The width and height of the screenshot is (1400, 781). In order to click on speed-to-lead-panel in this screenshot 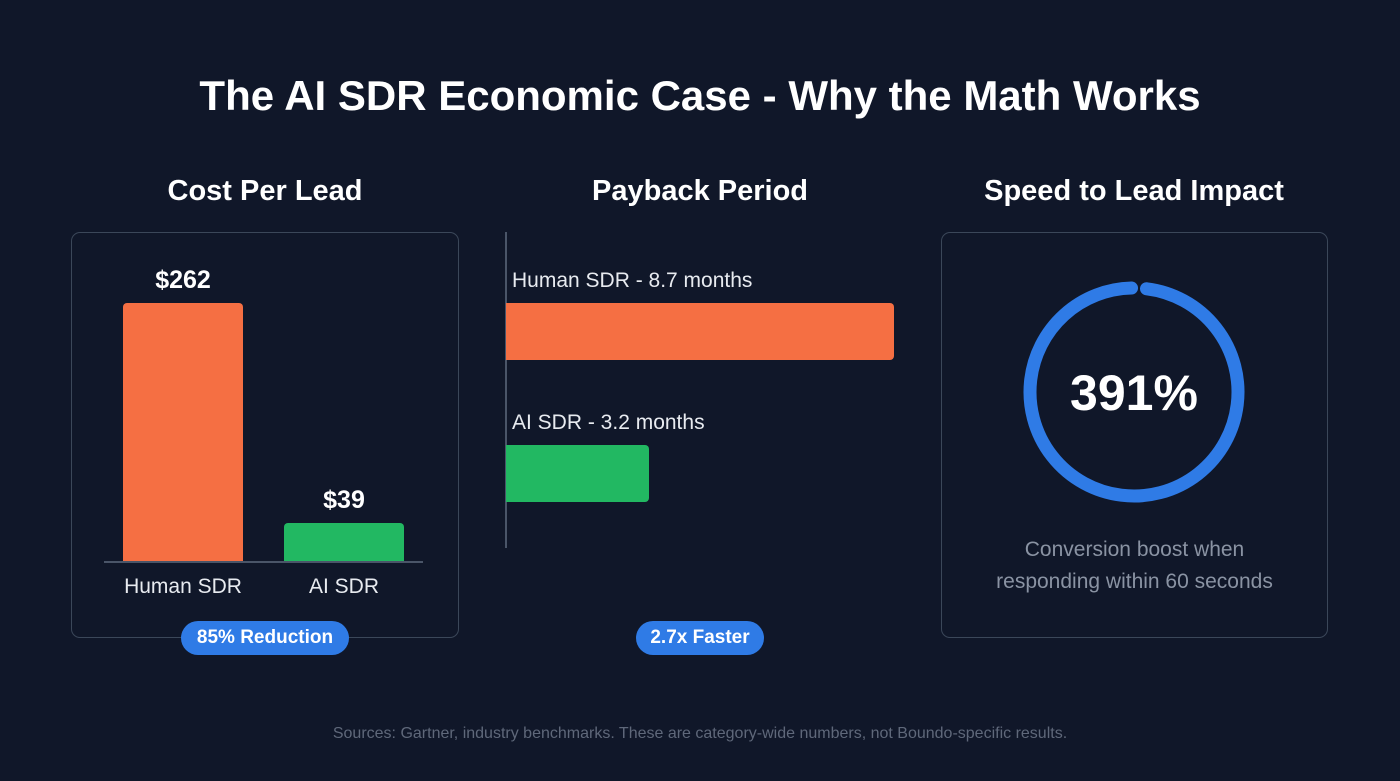, I will do `click(1134, 435)`.